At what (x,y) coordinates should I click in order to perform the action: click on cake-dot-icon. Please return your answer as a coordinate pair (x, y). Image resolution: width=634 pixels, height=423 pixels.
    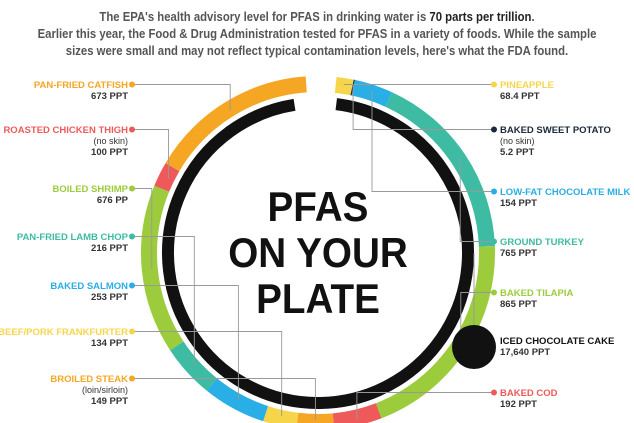
    Looking at the image, I should click on (474, 347).